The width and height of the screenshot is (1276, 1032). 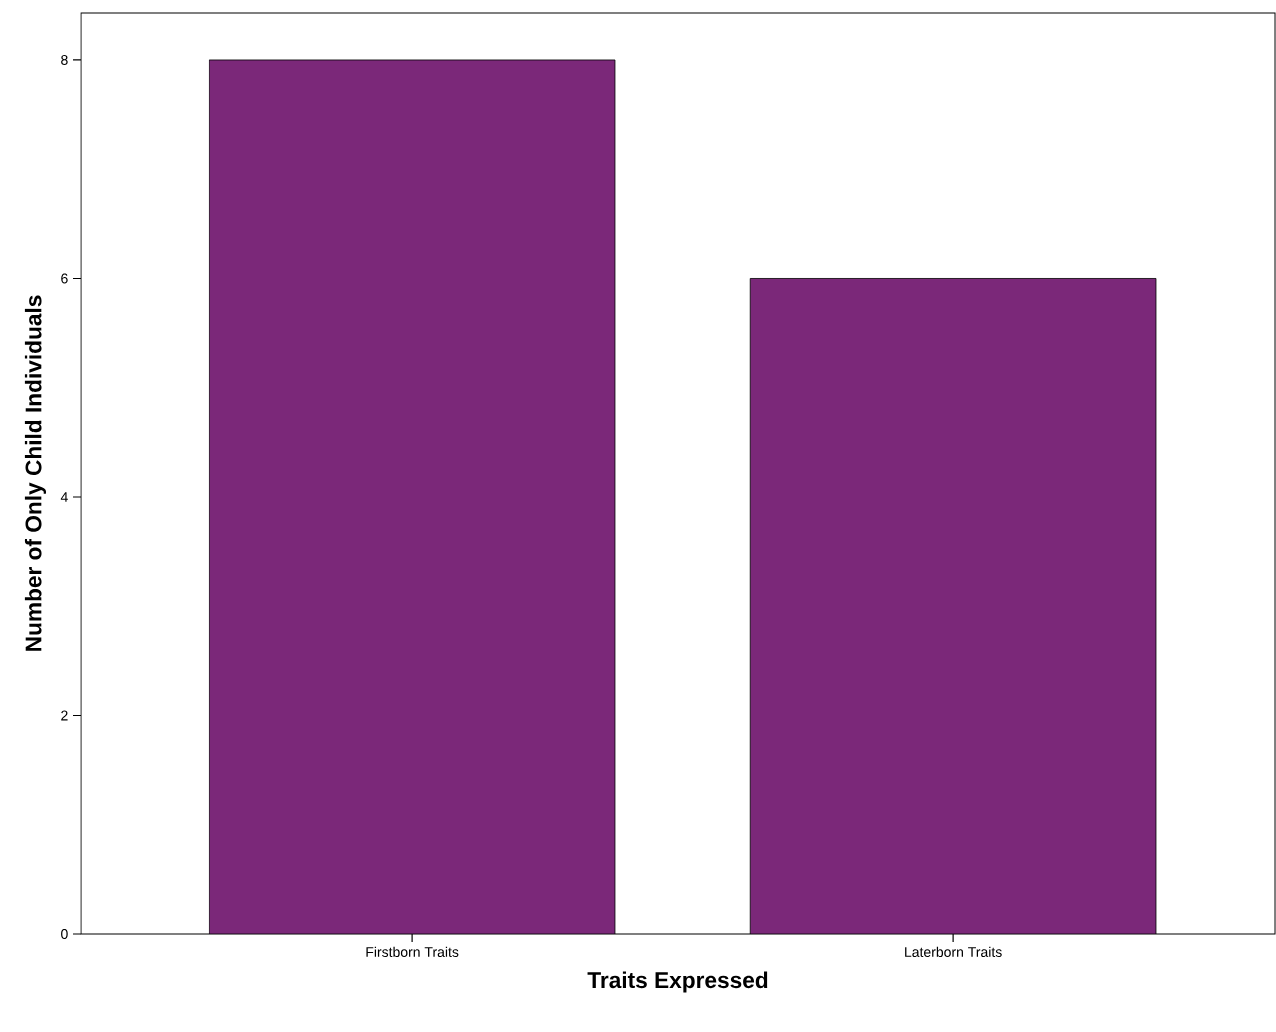 I want to click on y-tick-label: 0, so click(x=64, y=934).